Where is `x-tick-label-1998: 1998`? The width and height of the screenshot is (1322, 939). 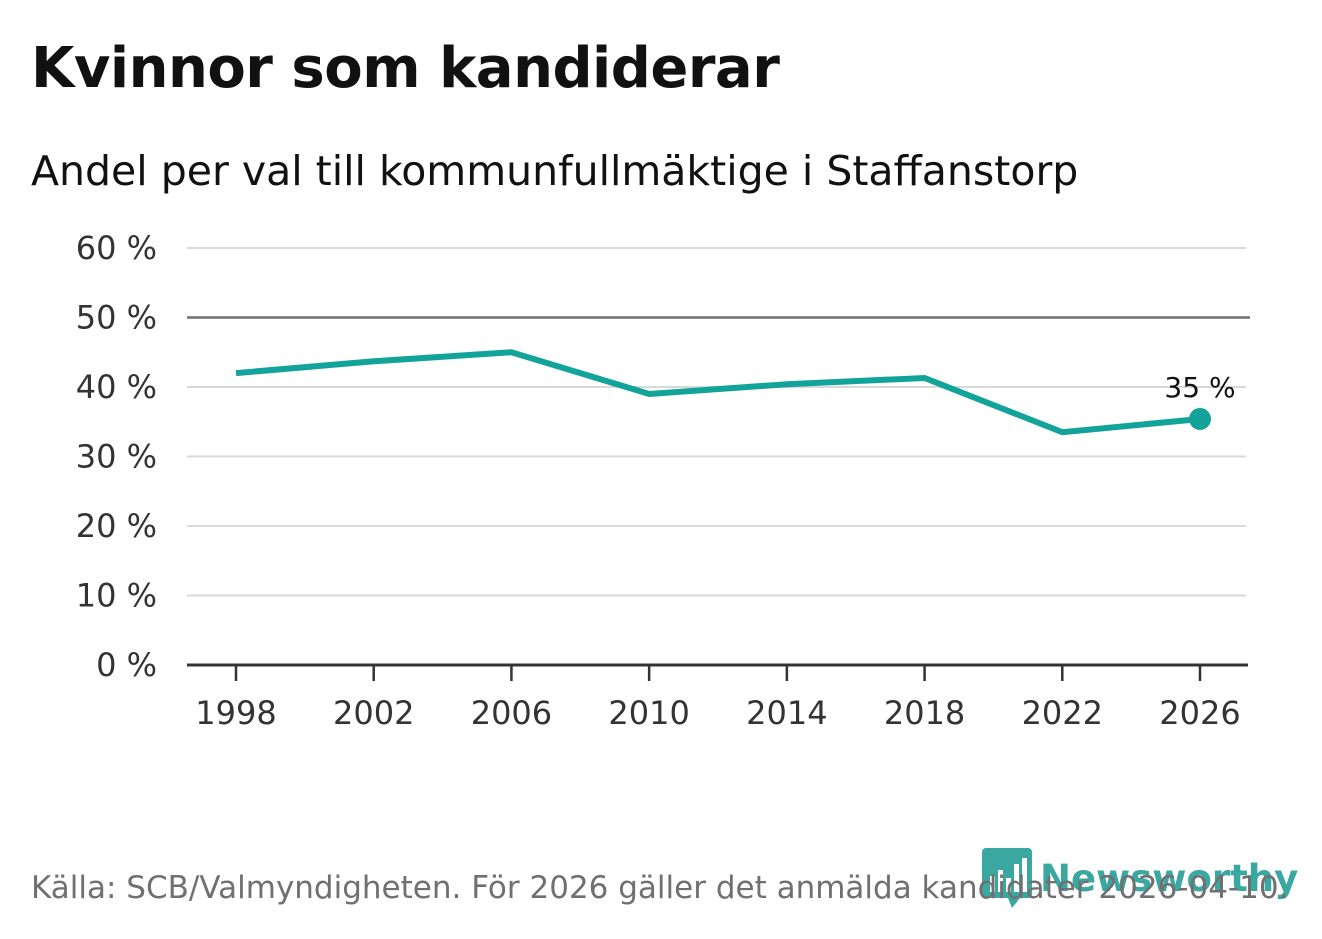
x-tick-label-1998: 1998 is located at coordinates (235, 713).